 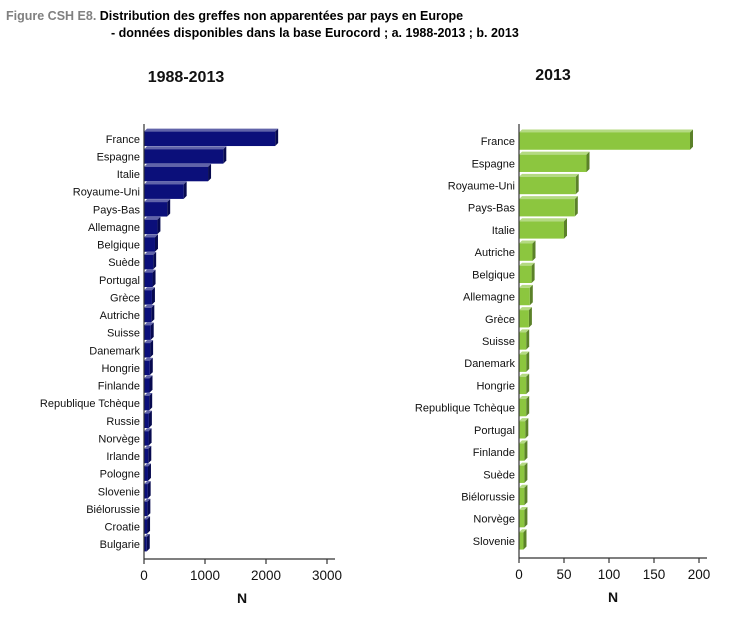 I want to click on category-label: Croatie, so click(x=122, y=528).